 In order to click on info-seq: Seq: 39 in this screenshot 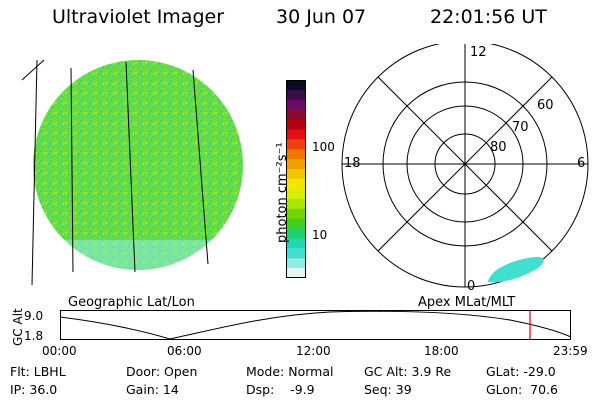, I will do `click(388, 389)`.